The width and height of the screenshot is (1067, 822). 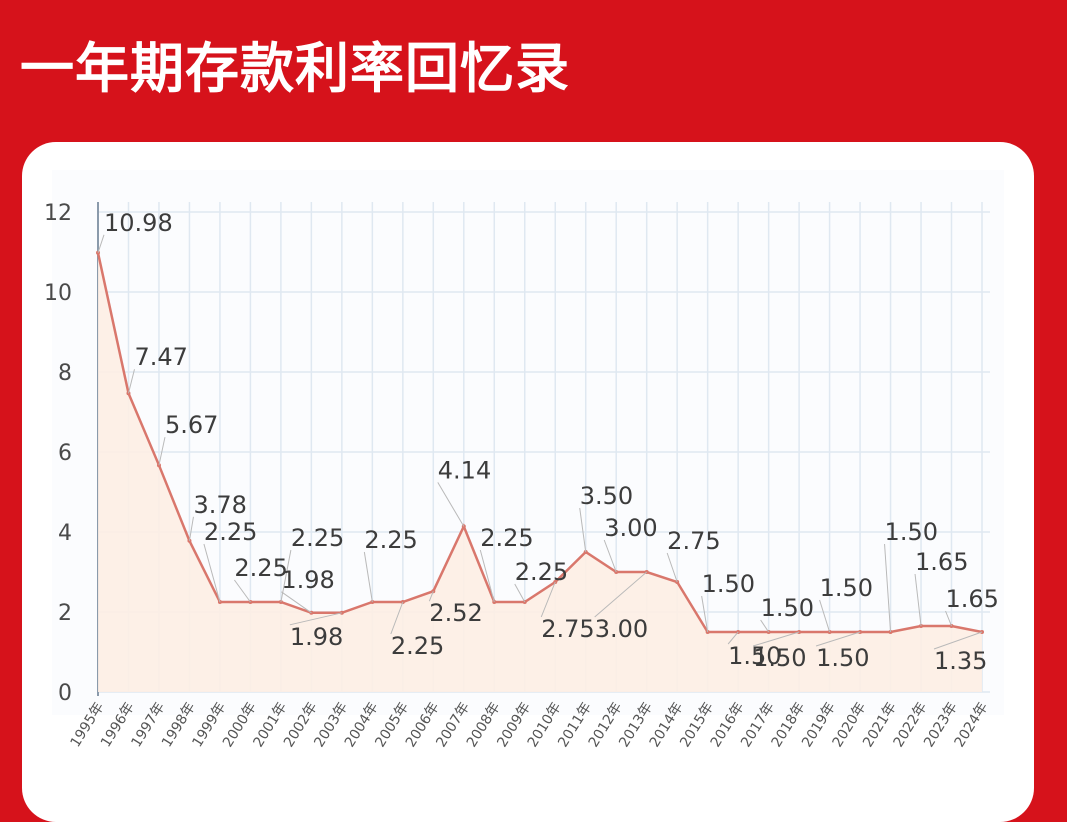 What do you see at coordinates (464, 470) in the screenshot?
I see `data-label: 4.14` at bounding box center [464, 470].